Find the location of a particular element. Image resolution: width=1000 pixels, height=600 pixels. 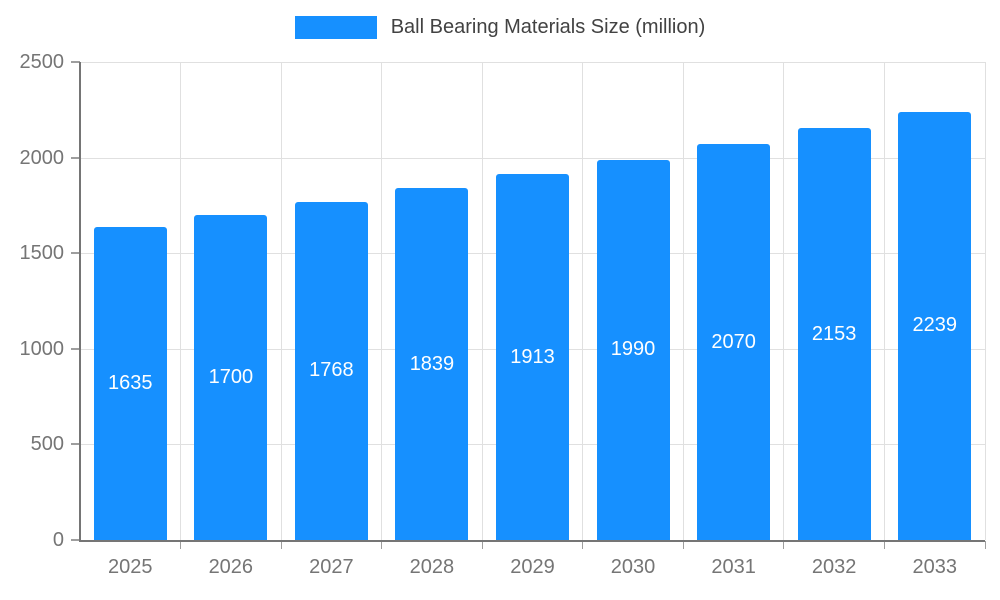

bar-2025: 1635 is located at coordinates (130, 383).